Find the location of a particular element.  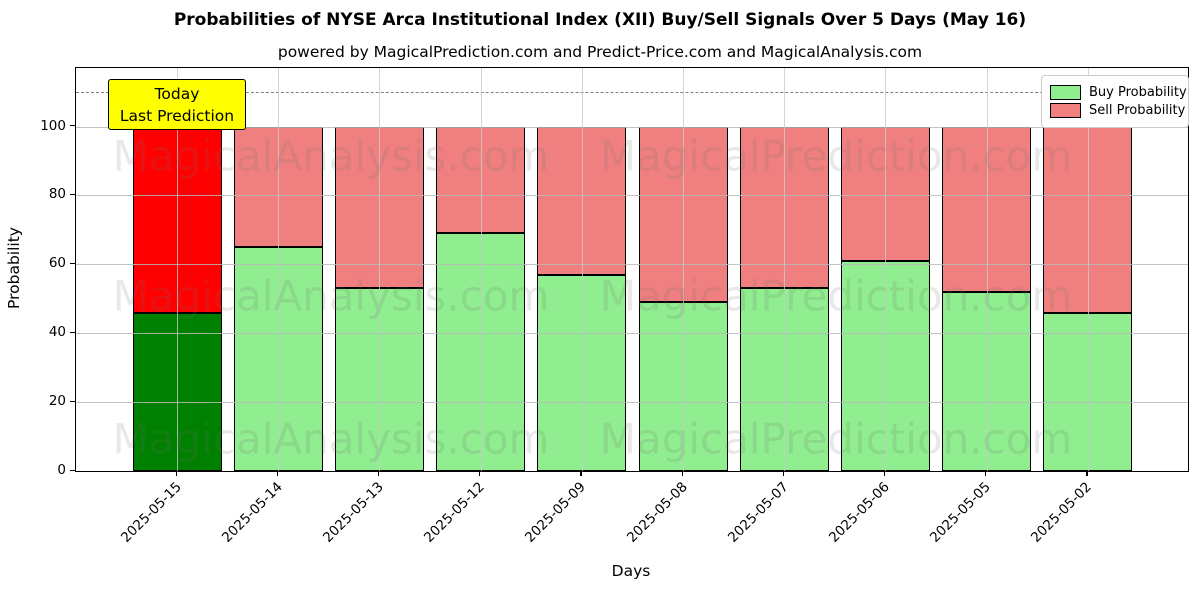

x-axis-label: Days is located at coordinates (631, 571).